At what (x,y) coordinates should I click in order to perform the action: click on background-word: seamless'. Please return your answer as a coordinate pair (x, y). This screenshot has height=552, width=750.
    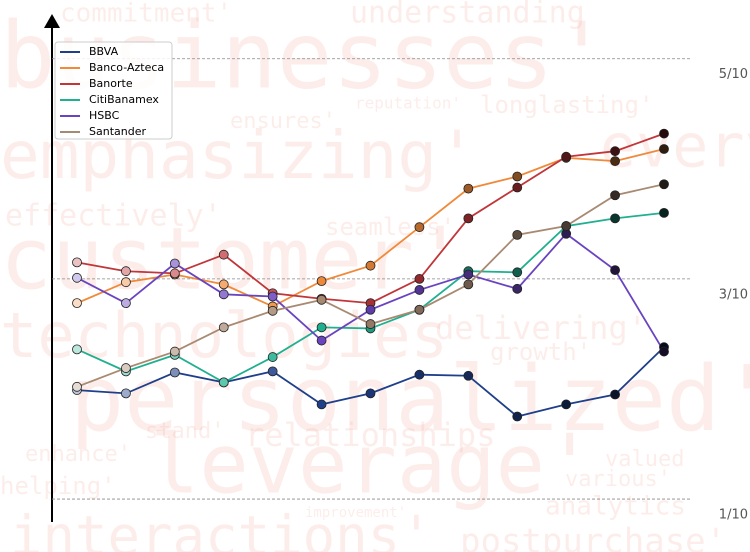
    Looking at the image, I should click on (390, 227).